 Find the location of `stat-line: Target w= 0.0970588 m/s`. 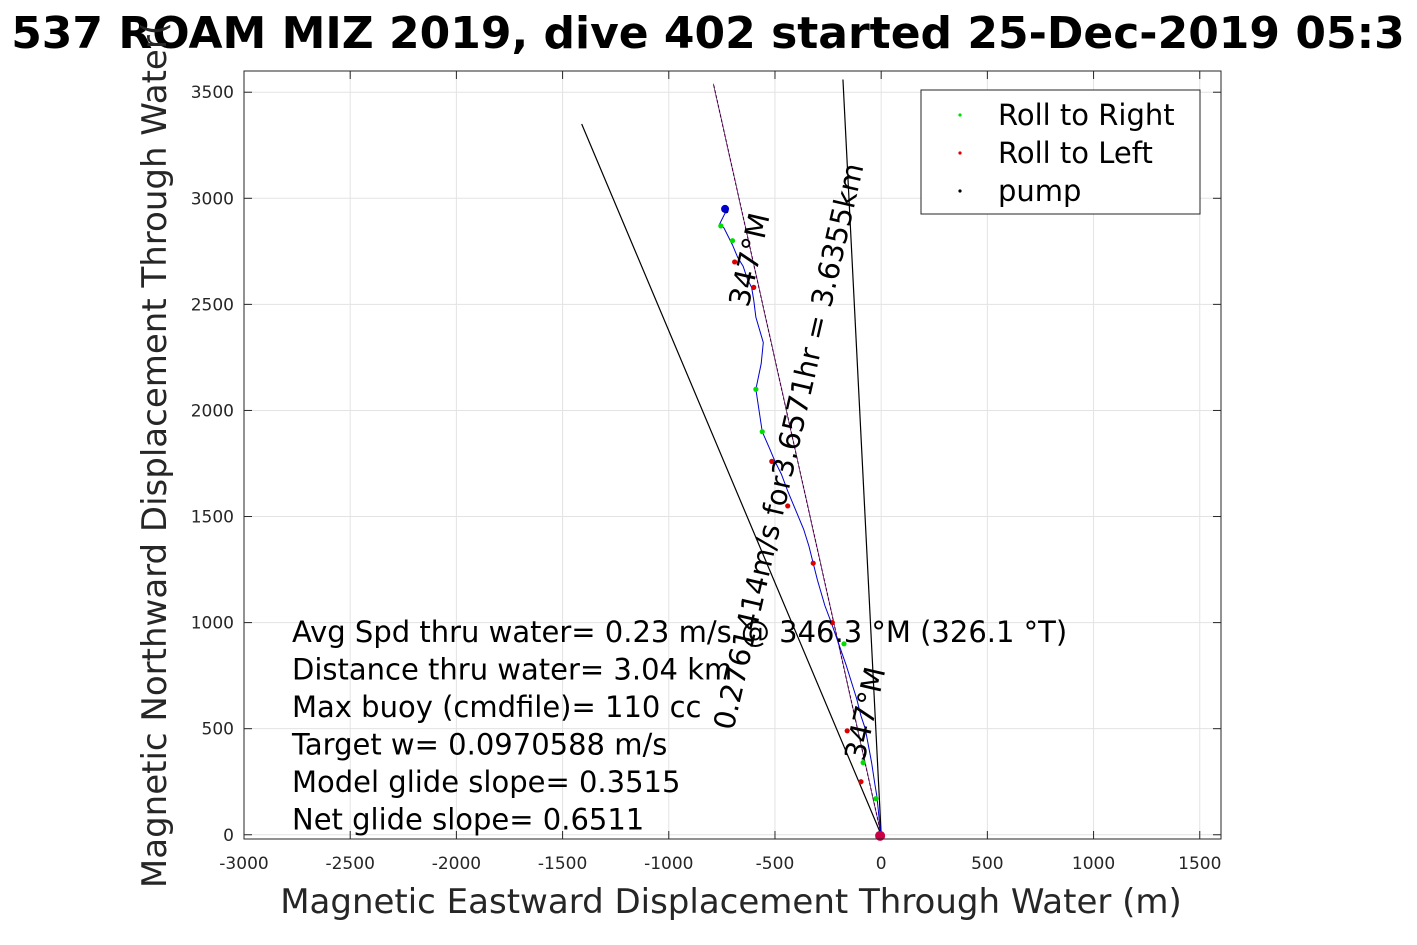

stat-line: Target w= 0.0970588 m/s is located at coordinates (479, 745).